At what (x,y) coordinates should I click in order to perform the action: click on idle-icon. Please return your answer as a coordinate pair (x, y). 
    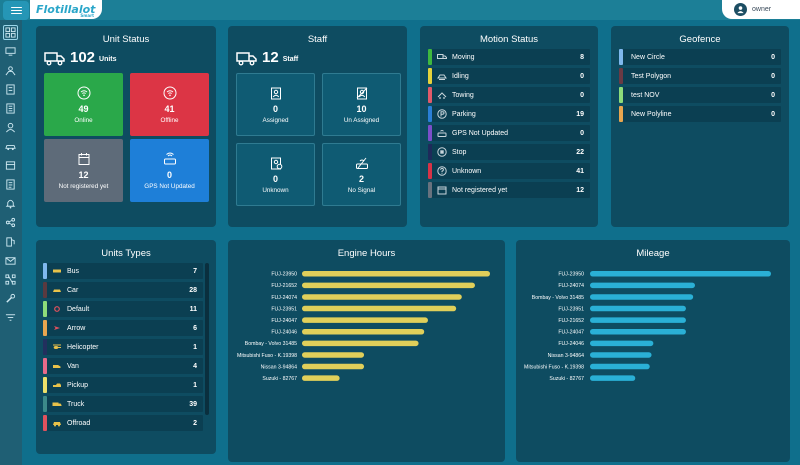
    Looking at the image, I should click on (441, 76).